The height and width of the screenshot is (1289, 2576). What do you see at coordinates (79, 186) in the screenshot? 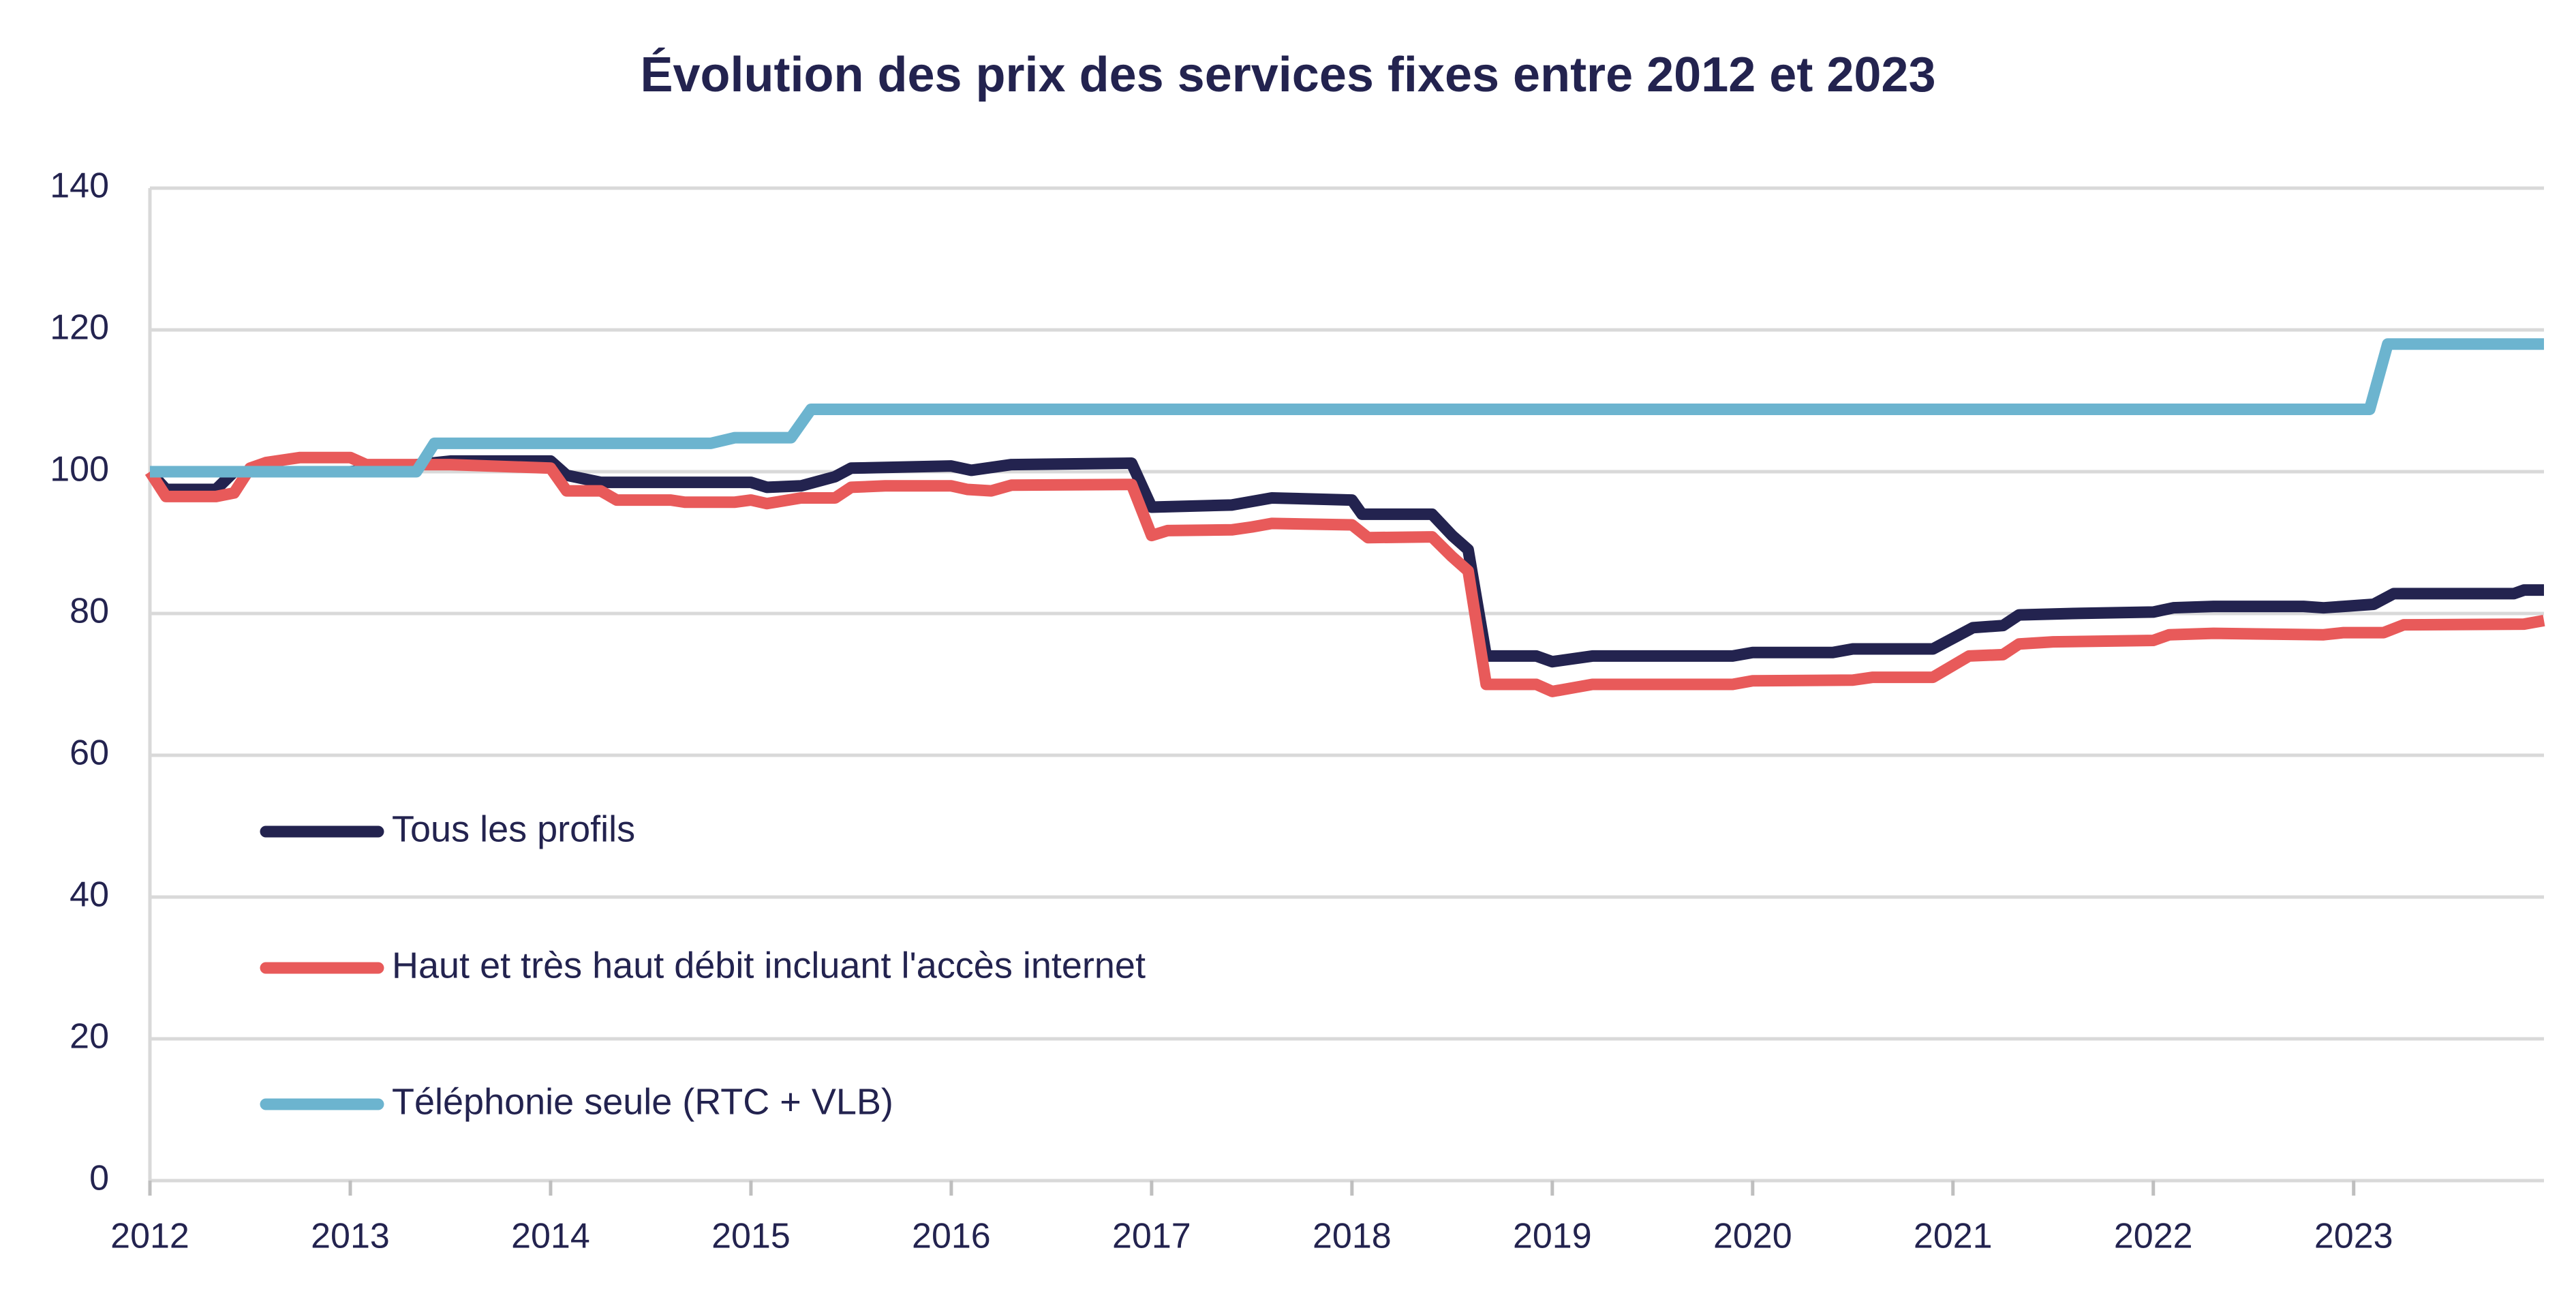
I see `y-tick-label: 140` at bounding box center [79, 186].